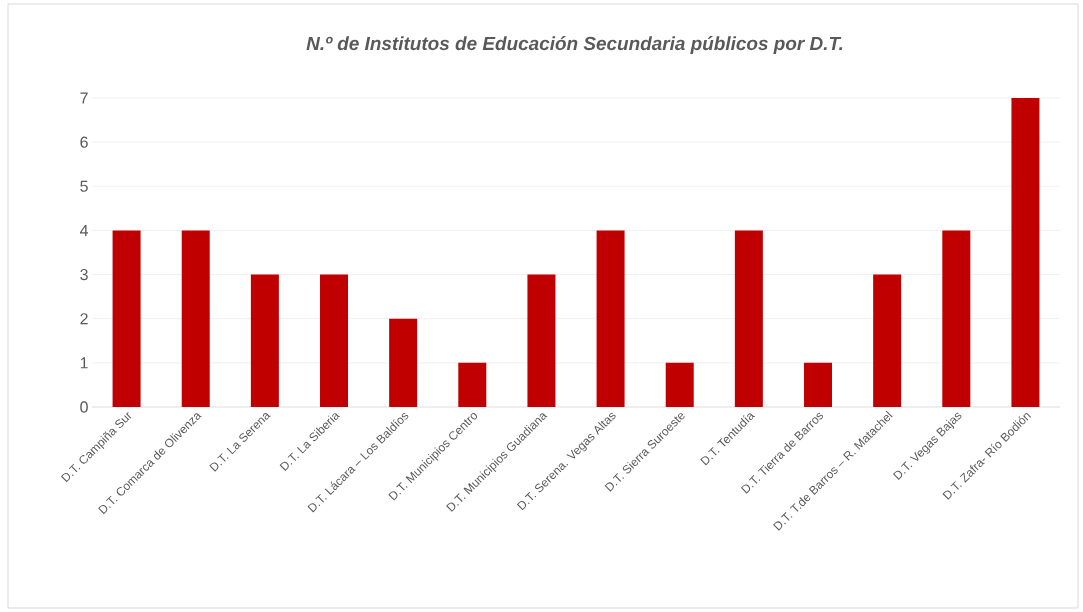  Describe the element at coordinates (84, 230) in the screenshot. I see `y-tick-label: 4` at that location.